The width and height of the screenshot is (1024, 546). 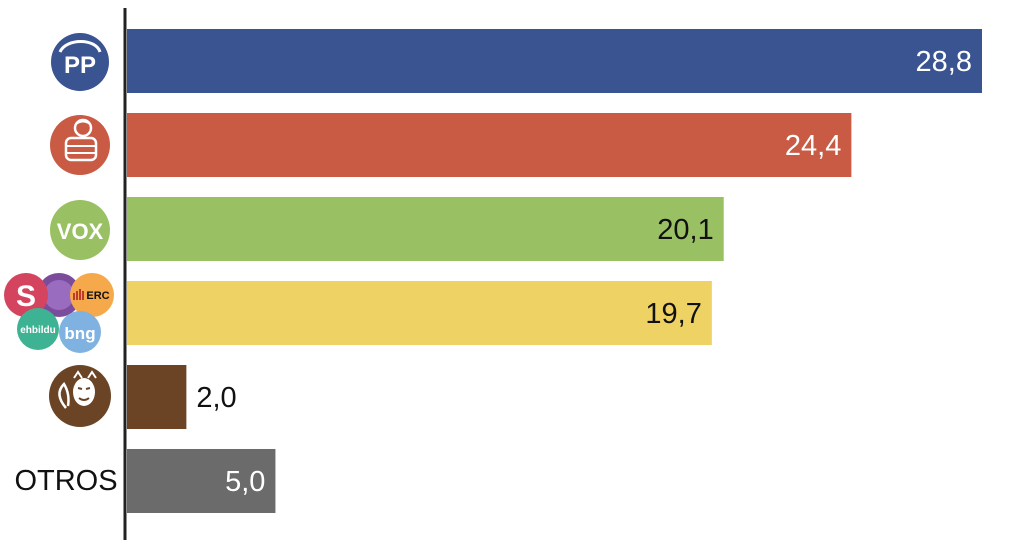 I want to click on svg-text: VOX, so click(x=80, y=231).